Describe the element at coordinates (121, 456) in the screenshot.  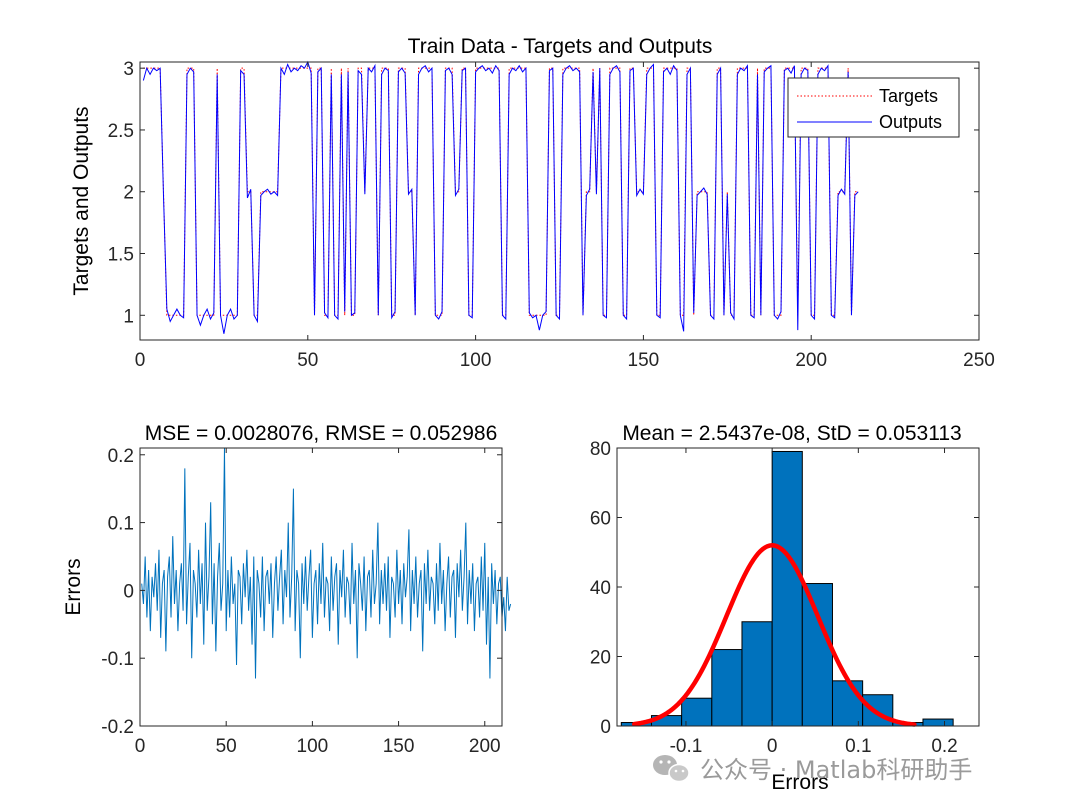
I see `y-tick-label: 0.2` at that location.